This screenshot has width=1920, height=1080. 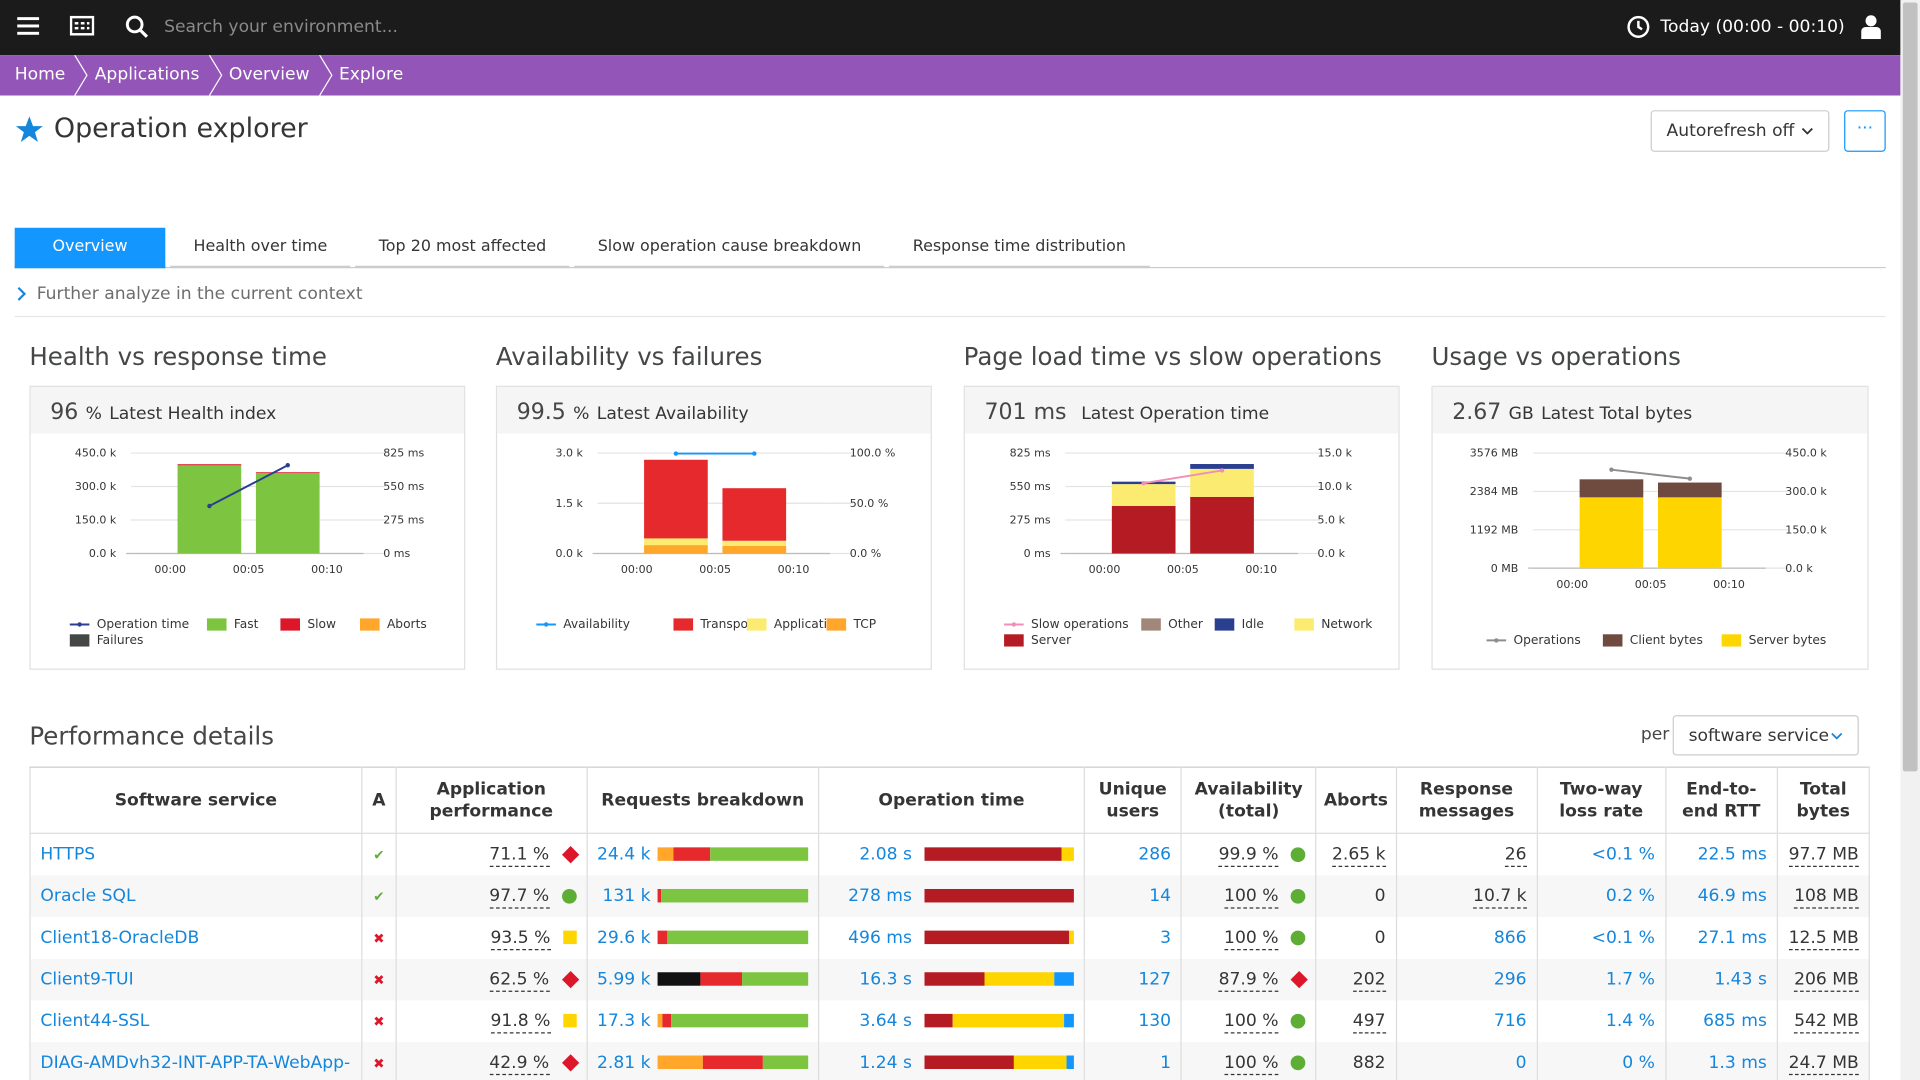 What do you see at coordinates (462, 248) in the screenshot?
I see `tab-top-20-most-affected: Top 20 most affected` at bounding box center [462, 248].